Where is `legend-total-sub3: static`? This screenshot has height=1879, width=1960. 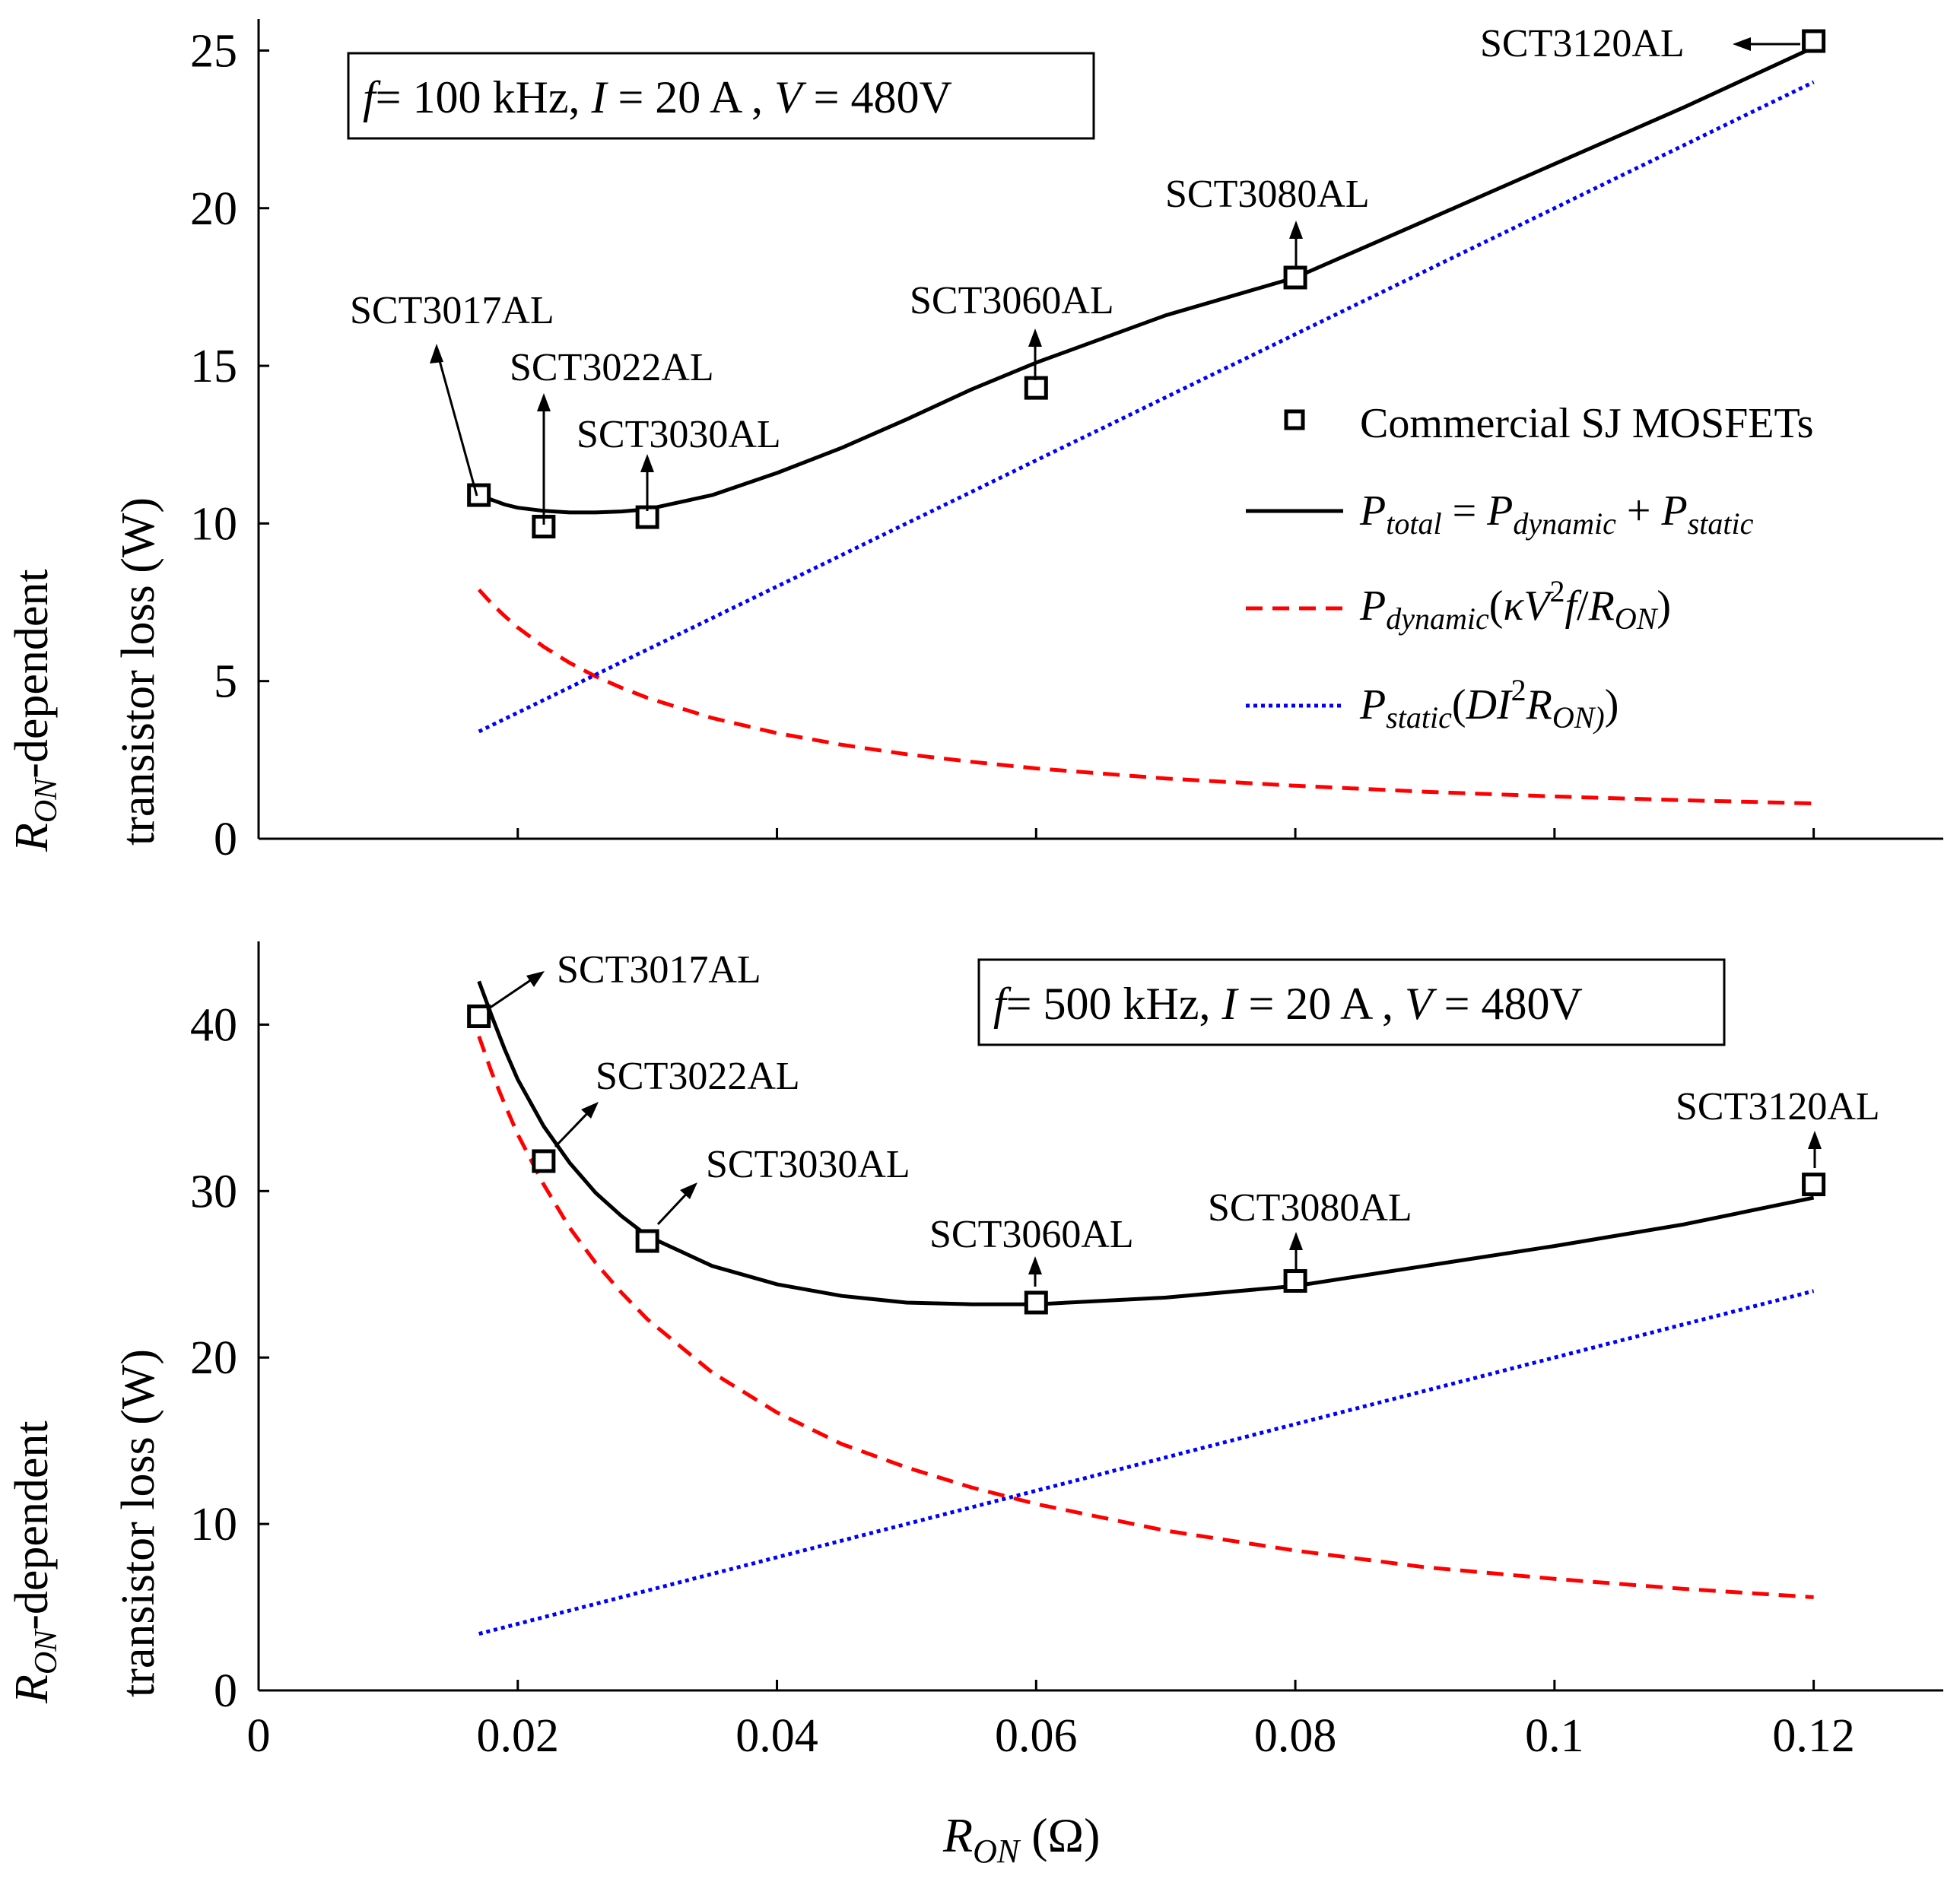
legend-total-sub3: static is located at coordinates (1721, 523).